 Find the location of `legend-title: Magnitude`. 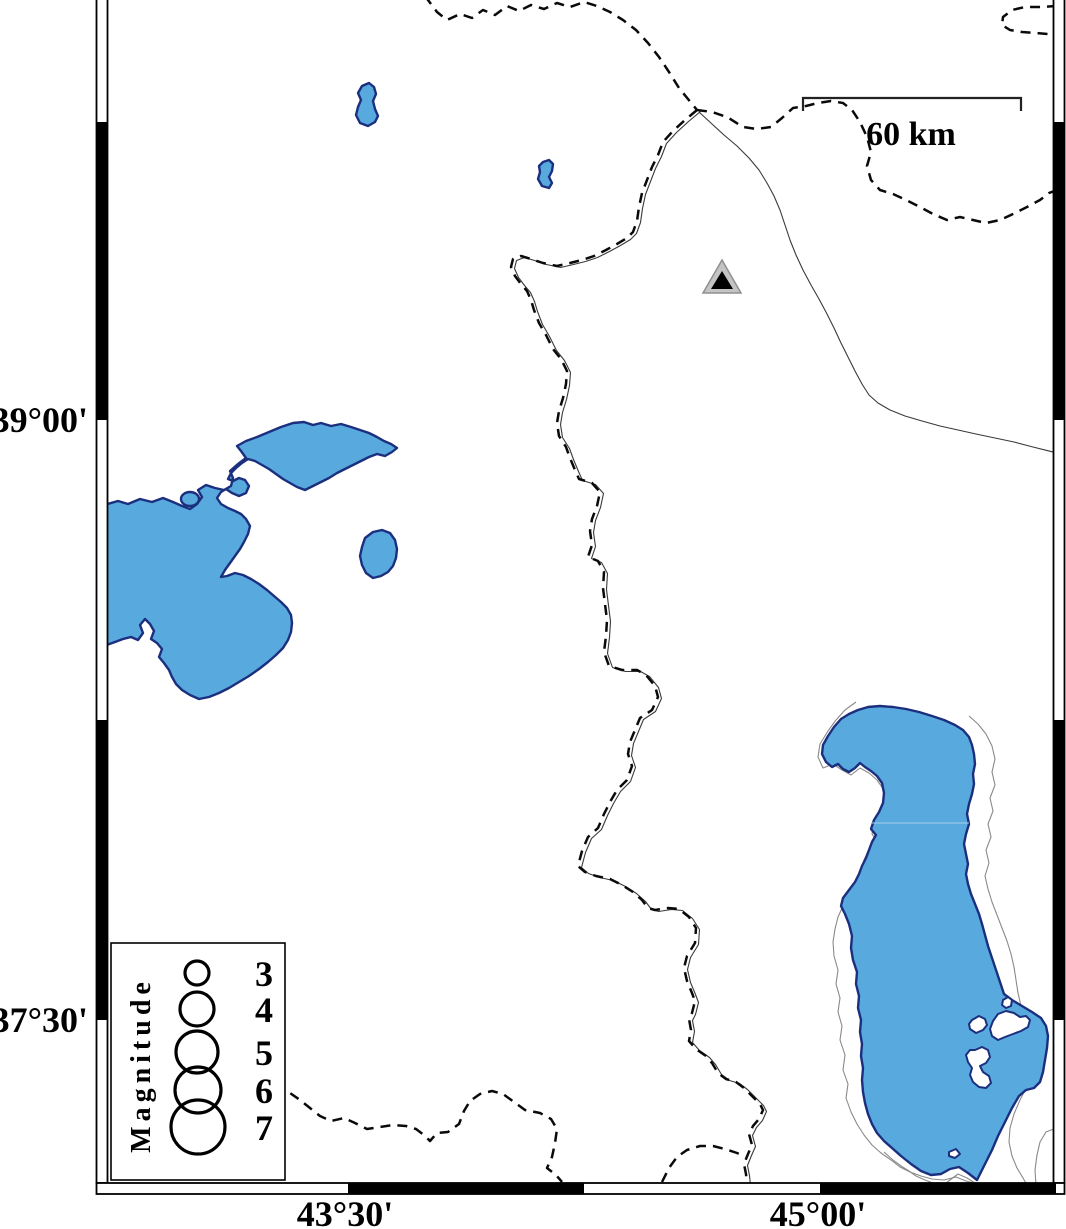

legend-title: Magnitude is located at coordinates (141, 1065).